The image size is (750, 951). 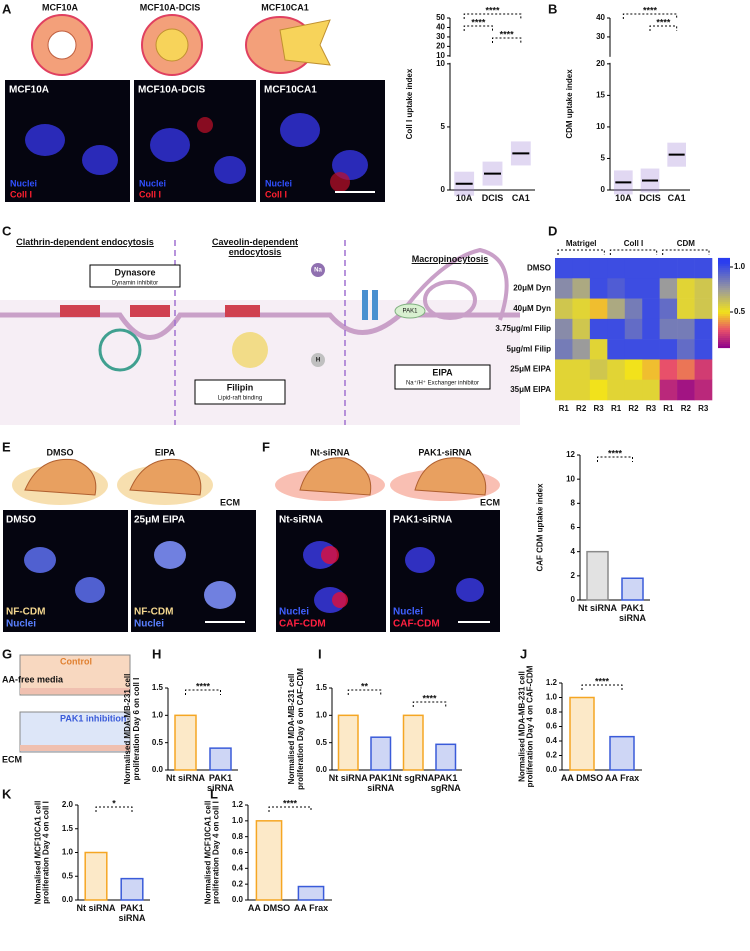 What do you see at coordinates (238, 804) in the screenshot?
I see `y-tick-label: 1.2` at bounding box center [238, 804].